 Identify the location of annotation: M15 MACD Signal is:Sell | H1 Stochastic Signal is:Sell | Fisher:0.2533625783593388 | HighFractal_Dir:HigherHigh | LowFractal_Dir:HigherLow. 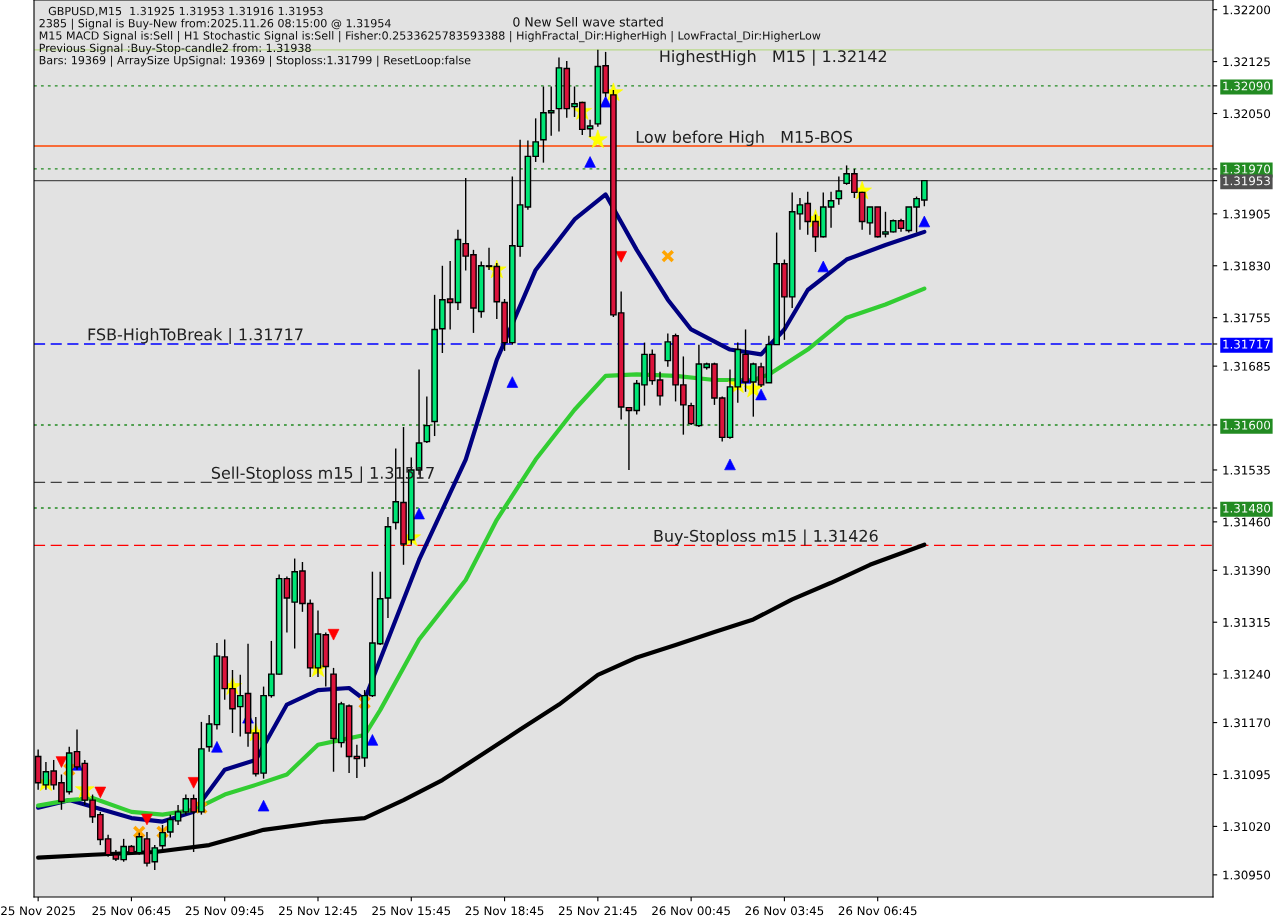
(430, 37).